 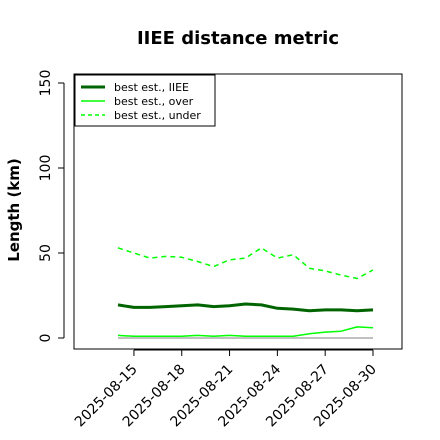 I want to click on series-line-best-est-over, so click(x=245, y=332).